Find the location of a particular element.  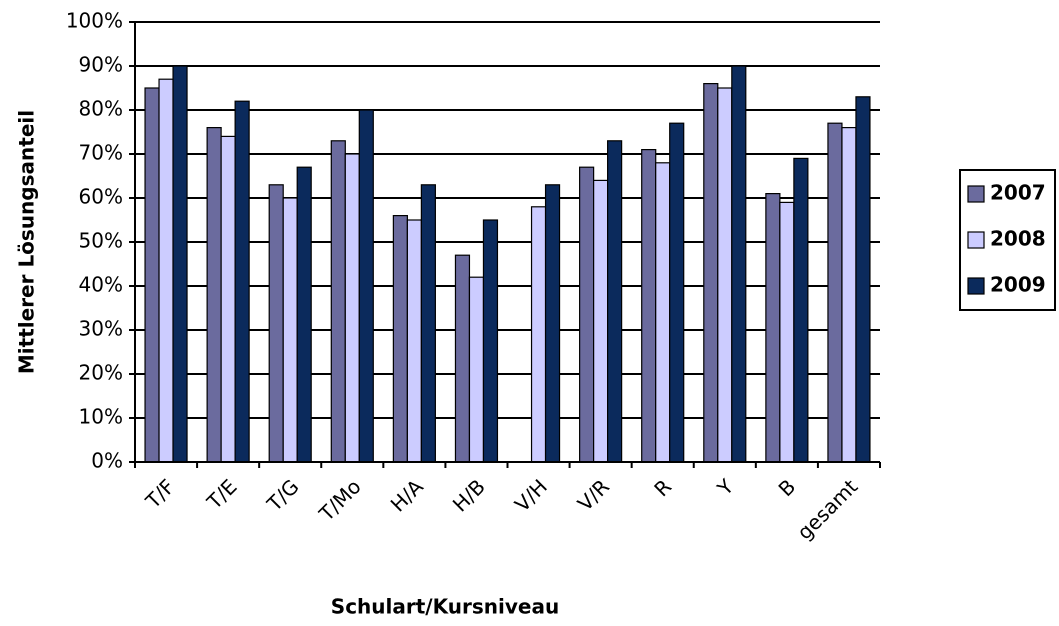

y-tick-label: 40% is located at coordinates (101, 285).